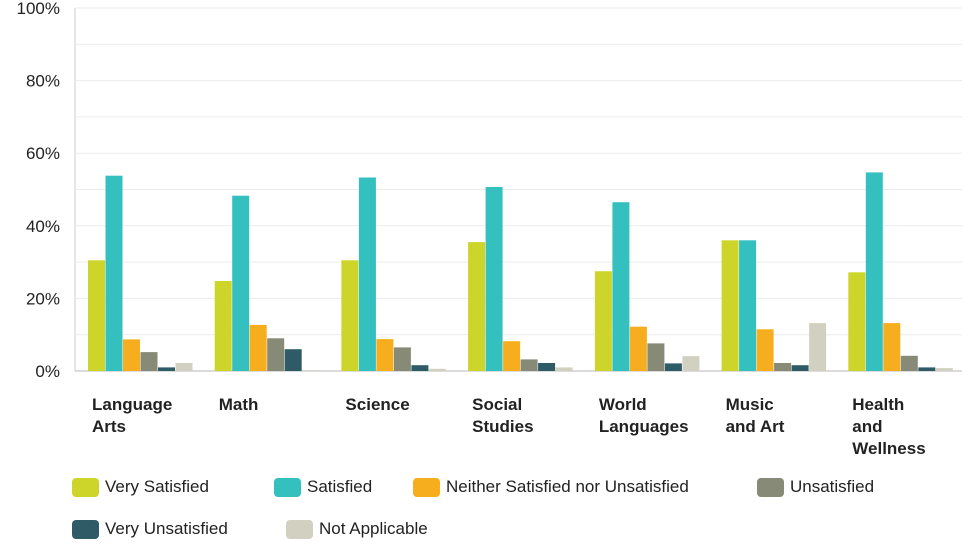 The height and width of the screenshot is (554, 969). Describe the element at coordinates (38, 190) in the screenshot. I see `y-axis: 0% 20% 40% 60% 80% 100%` at that location.